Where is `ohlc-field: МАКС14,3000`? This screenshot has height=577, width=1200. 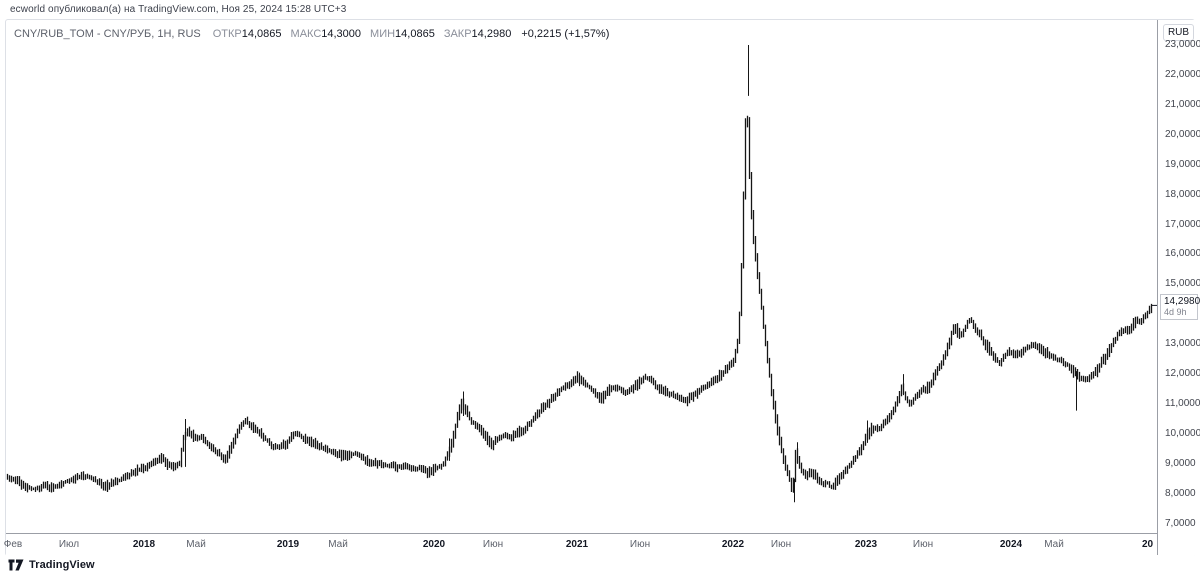
ohlc-field: МАКС14,3000 is located at coordinates (326, 34).